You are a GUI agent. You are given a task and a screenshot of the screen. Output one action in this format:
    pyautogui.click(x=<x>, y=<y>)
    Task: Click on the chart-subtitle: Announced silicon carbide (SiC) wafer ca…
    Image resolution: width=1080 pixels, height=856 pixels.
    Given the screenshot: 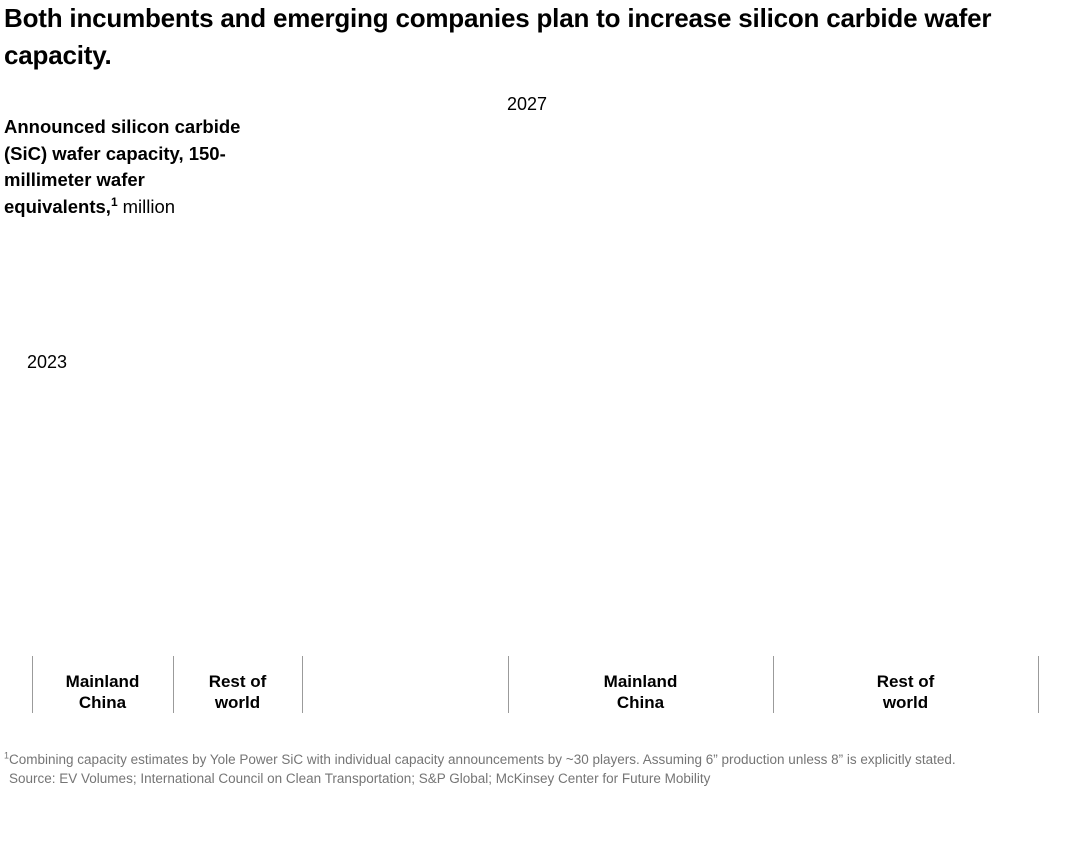 What is the action you would take?
    pyautogui.click(x=139, y=167)
    